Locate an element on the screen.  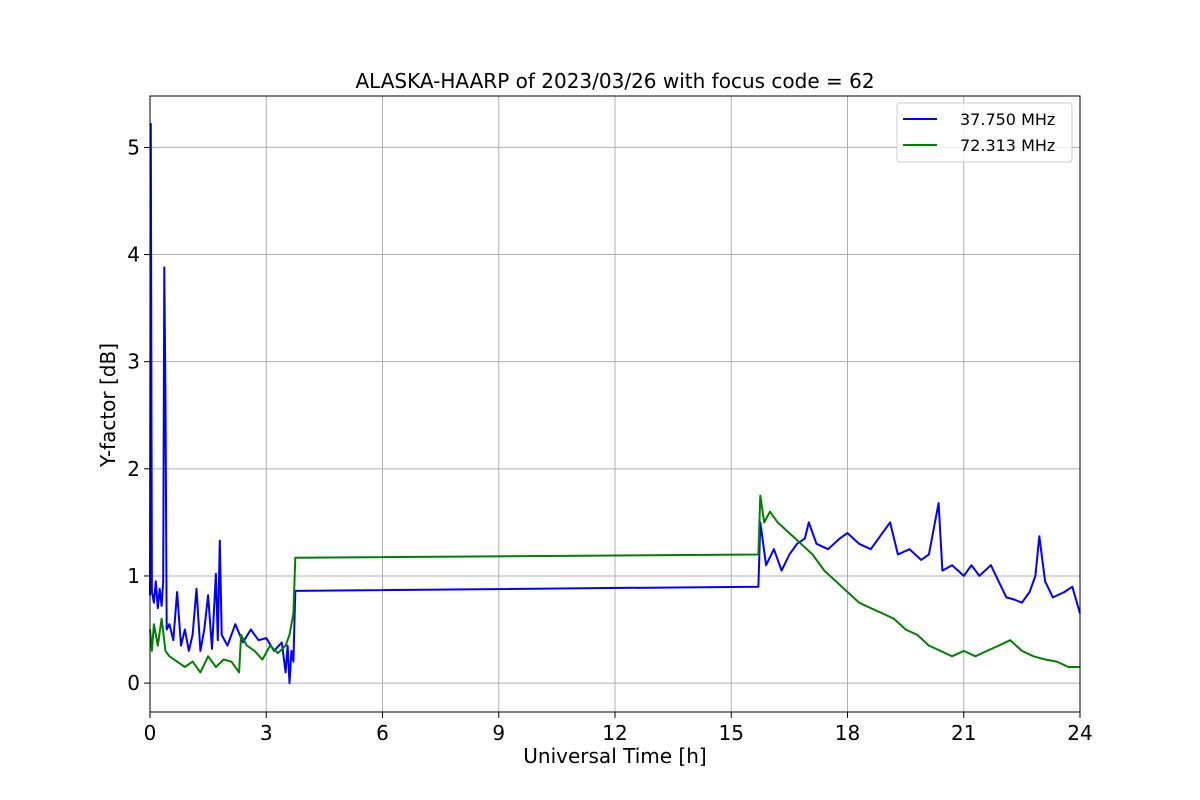
y-tick-label: 3 is located at coordinates (133, 362).